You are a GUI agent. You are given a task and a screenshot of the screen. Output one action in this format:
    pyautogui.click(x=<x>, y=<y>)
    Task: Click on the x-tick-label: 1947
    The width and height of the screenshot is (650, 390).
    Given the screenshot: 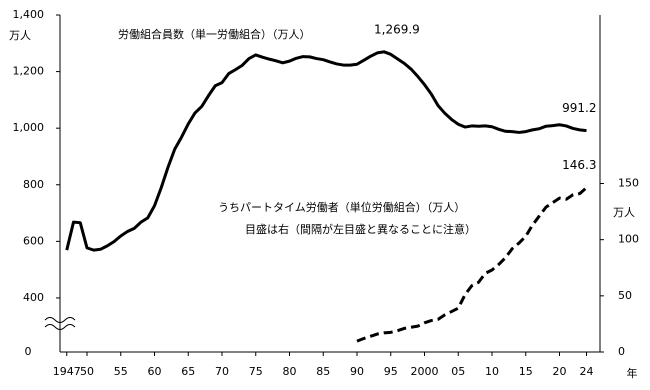 What is the action you would take?
    pyautogui.click(x=67, y=371)
    